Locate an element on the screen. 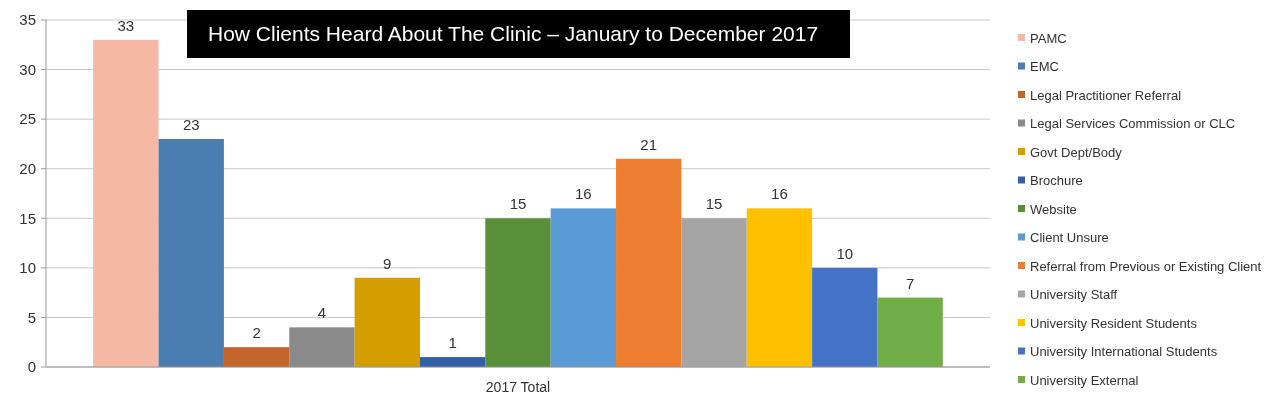  y-tick-label: 5 is located at coordinates (31, 317).